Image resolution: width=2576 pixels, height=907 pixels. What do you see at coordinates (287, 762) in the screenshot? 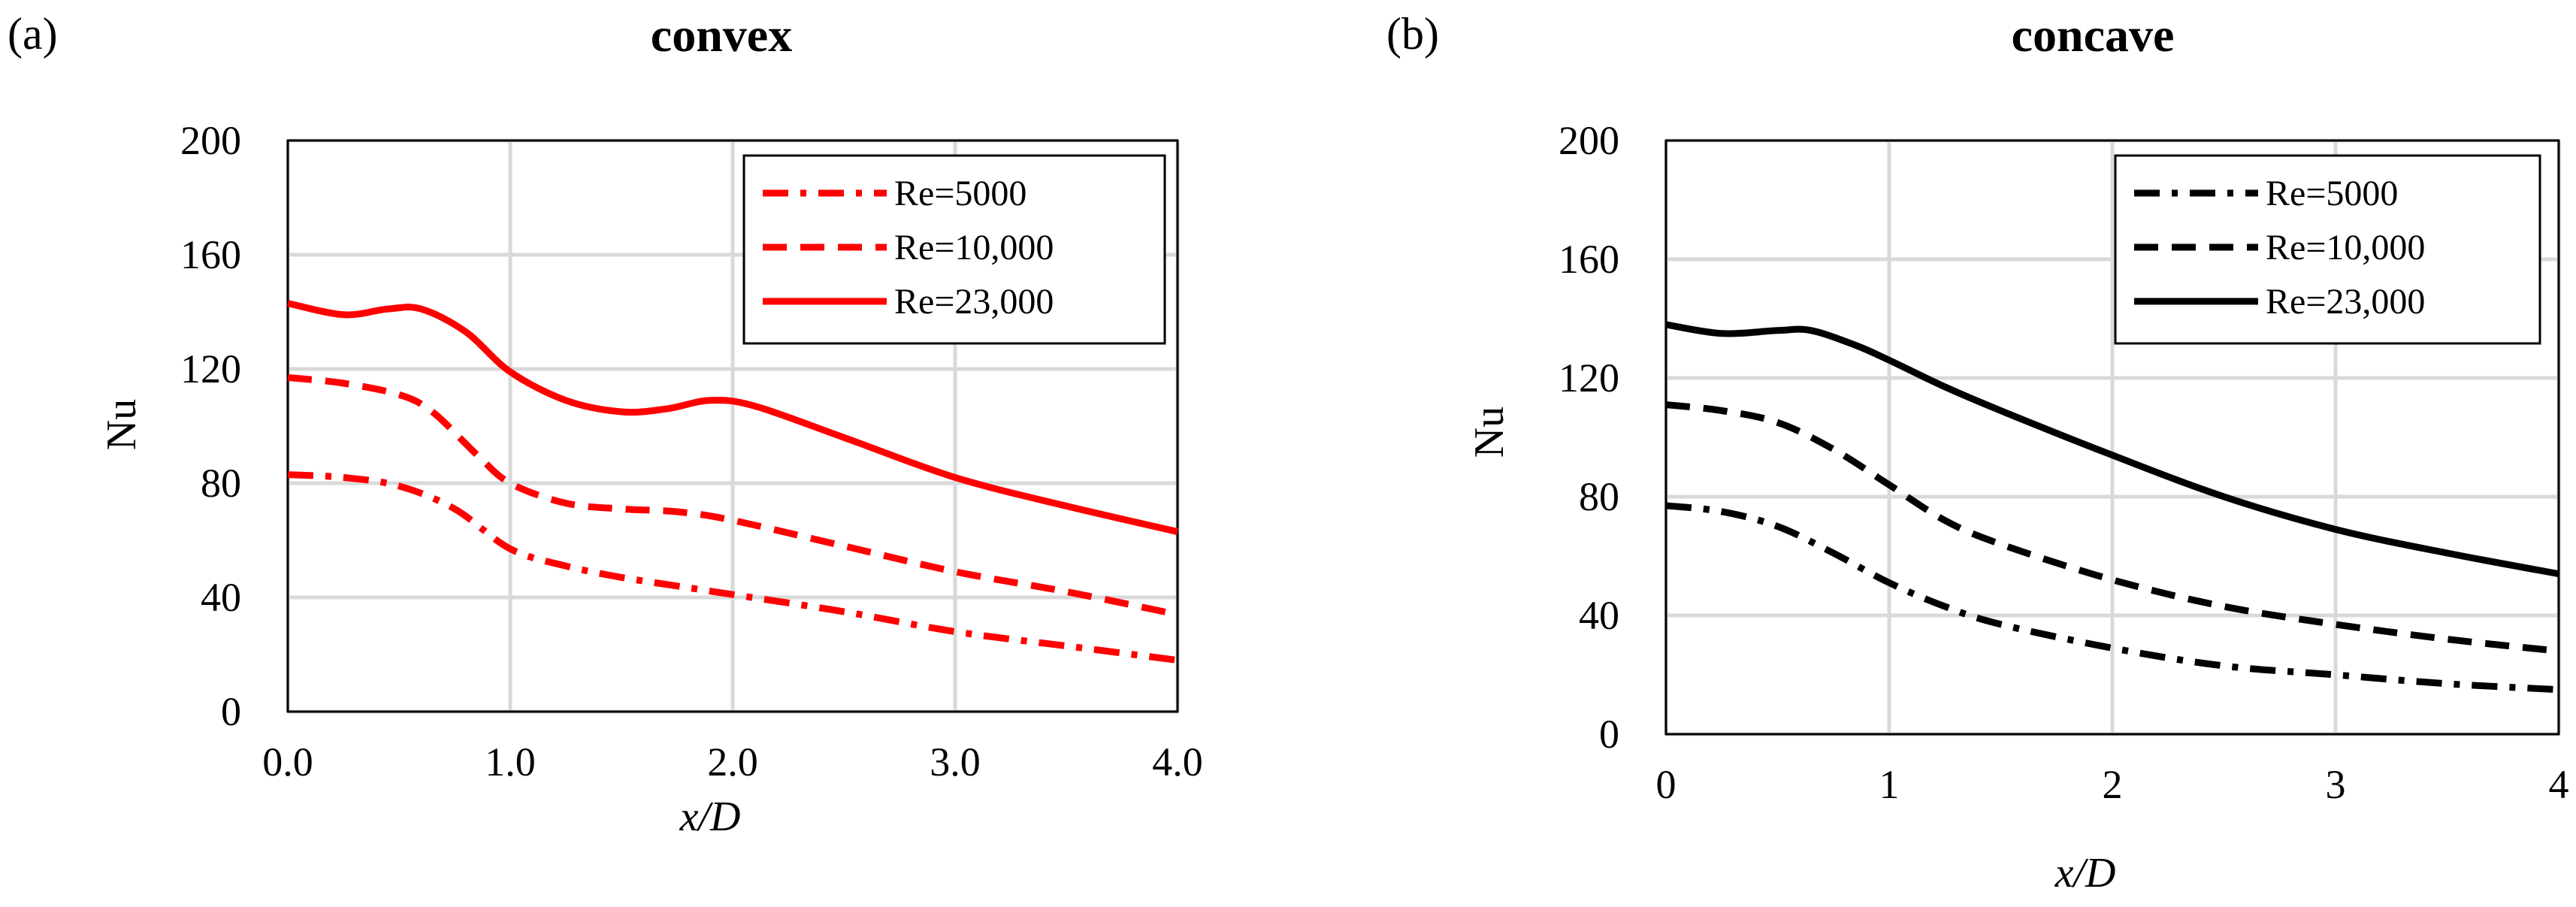
I see `x-tick-label: 0.0` at bounding box center [287, 762].